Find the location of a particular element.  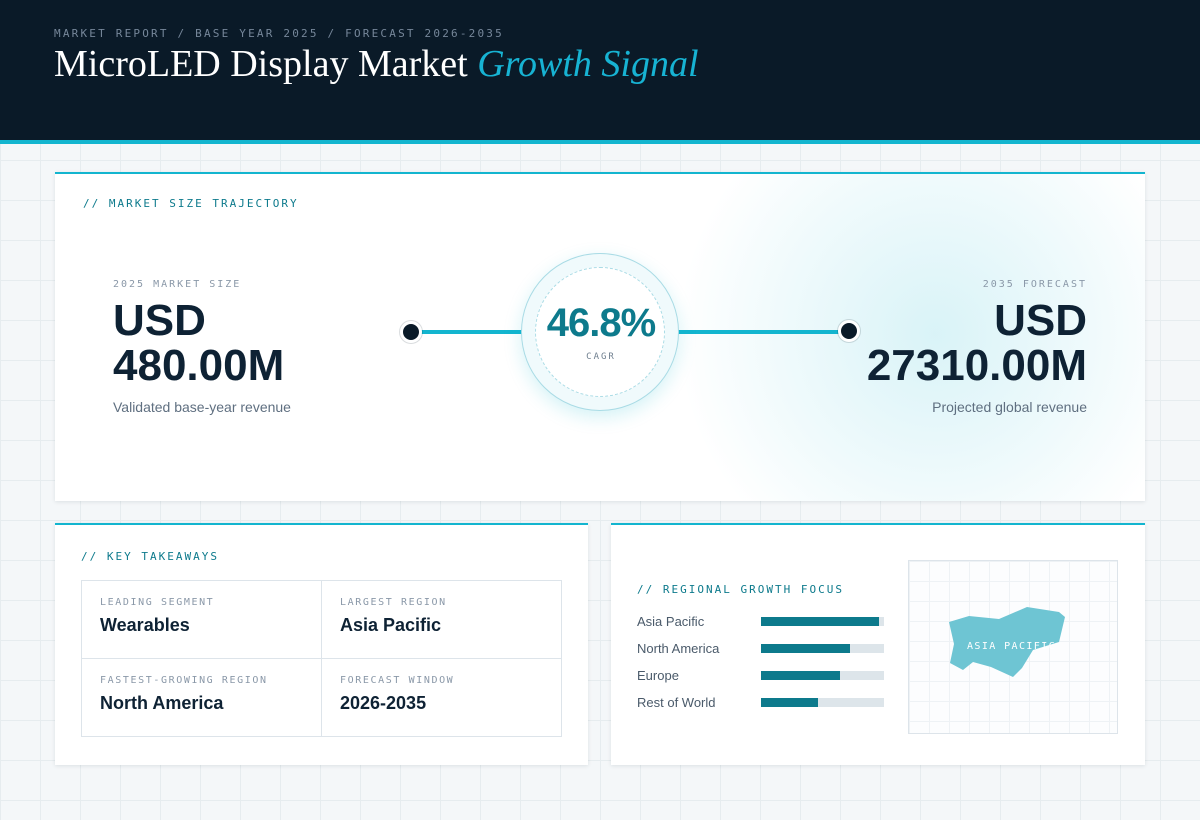

base-year-kicker: 2025 MARKET SIZE is located at coordinates (177, 284).